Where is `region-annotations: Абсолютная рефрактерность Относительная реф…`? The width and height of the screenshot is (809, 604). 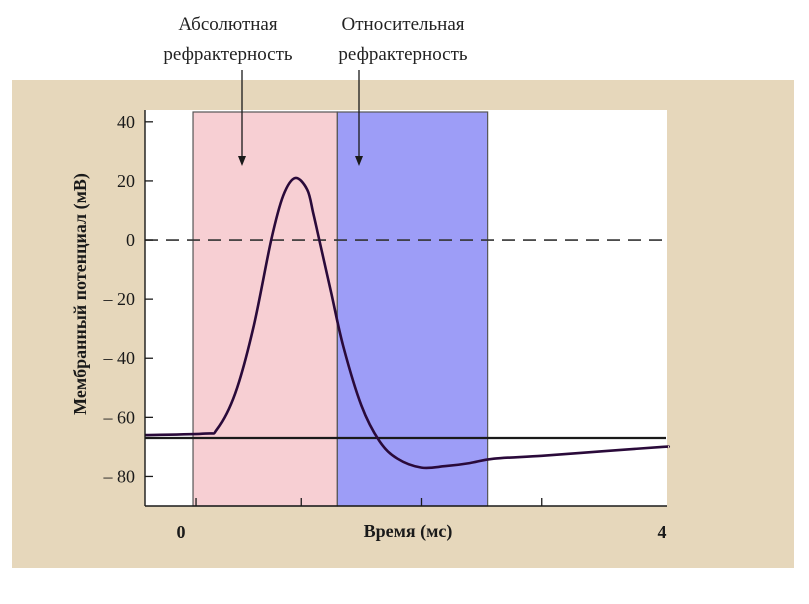 region-annotations: Абсолютная рефрактерность Относительная реф… is located at coordinates (315, 90).